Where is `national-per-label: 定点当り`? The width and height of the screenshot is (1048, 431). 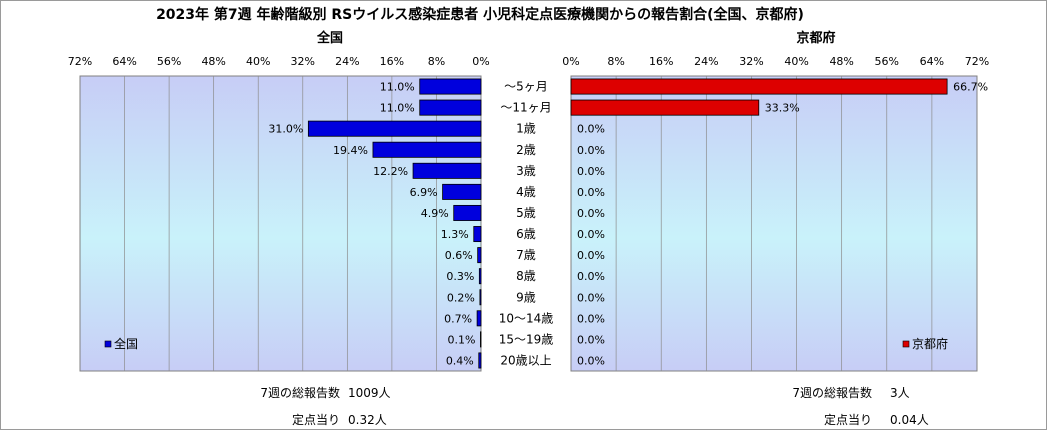
national-per-label: 定点当り is located at coordinates (315, 420).